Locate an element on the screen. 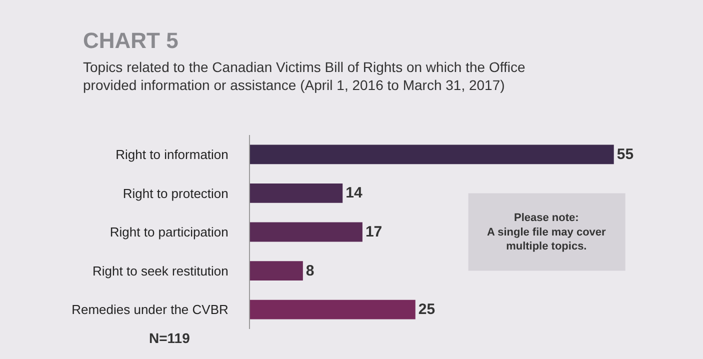  data-label: 25 is located at coordinates (427, 309).